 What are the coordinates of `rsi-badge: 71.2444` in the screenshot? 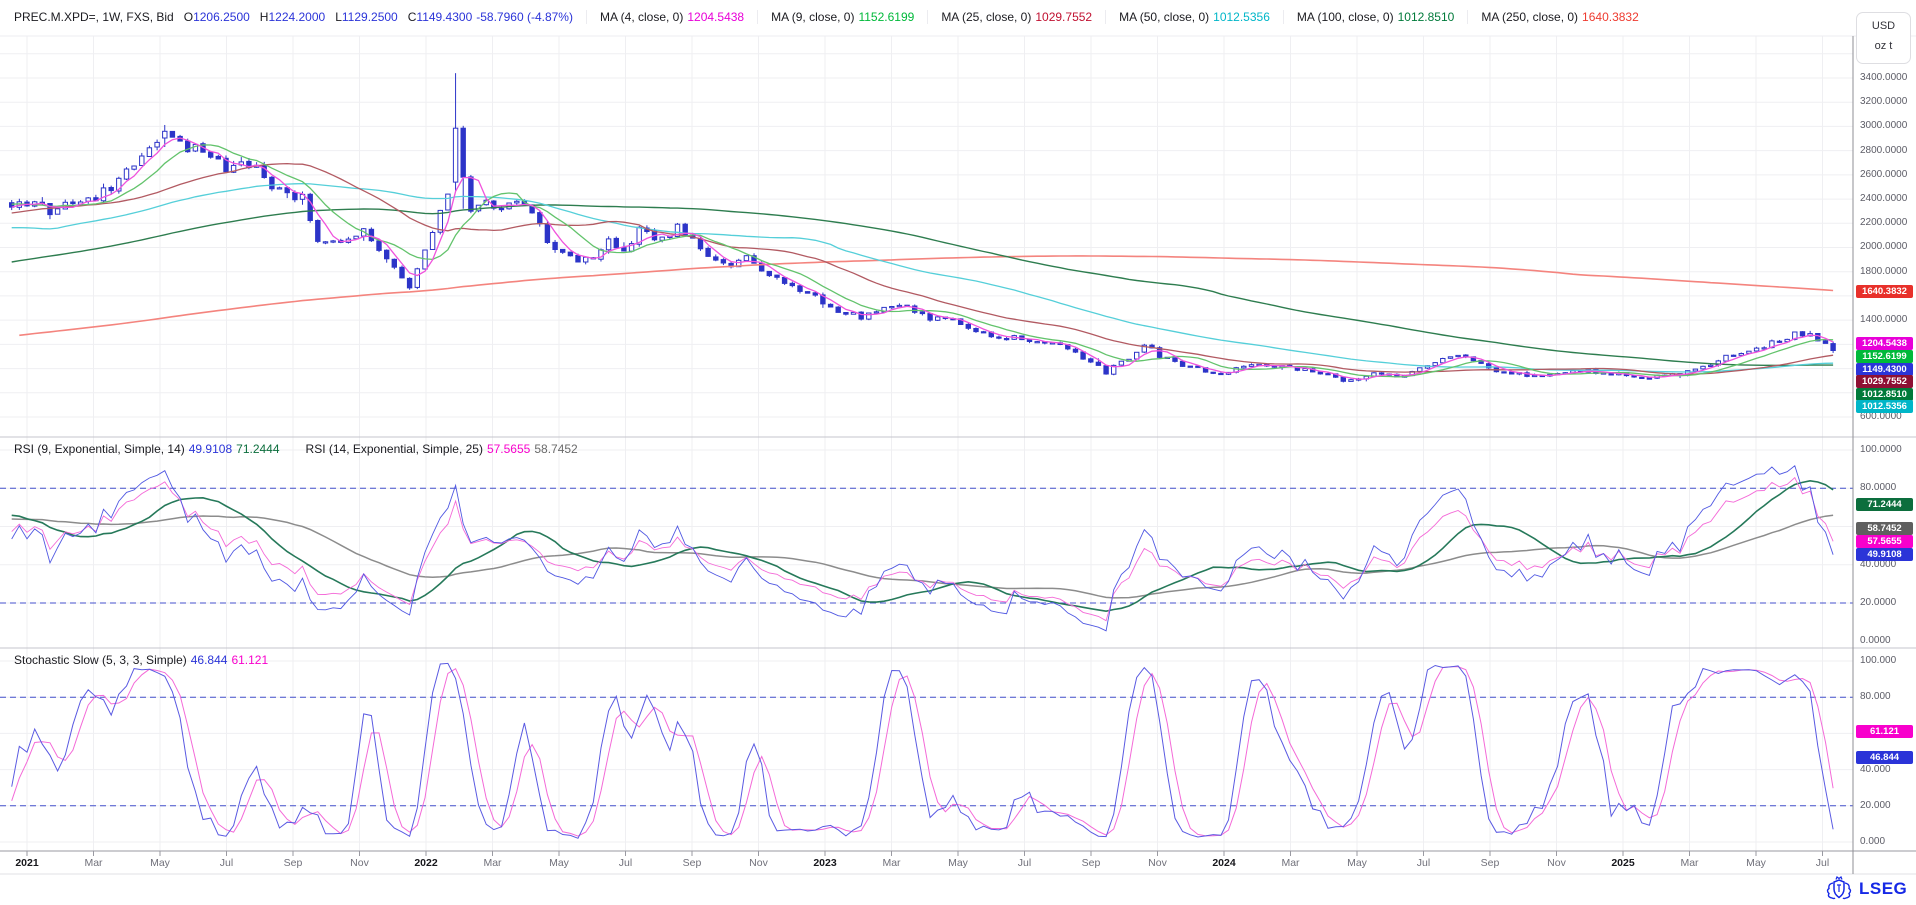 It's located at (1884, 505).